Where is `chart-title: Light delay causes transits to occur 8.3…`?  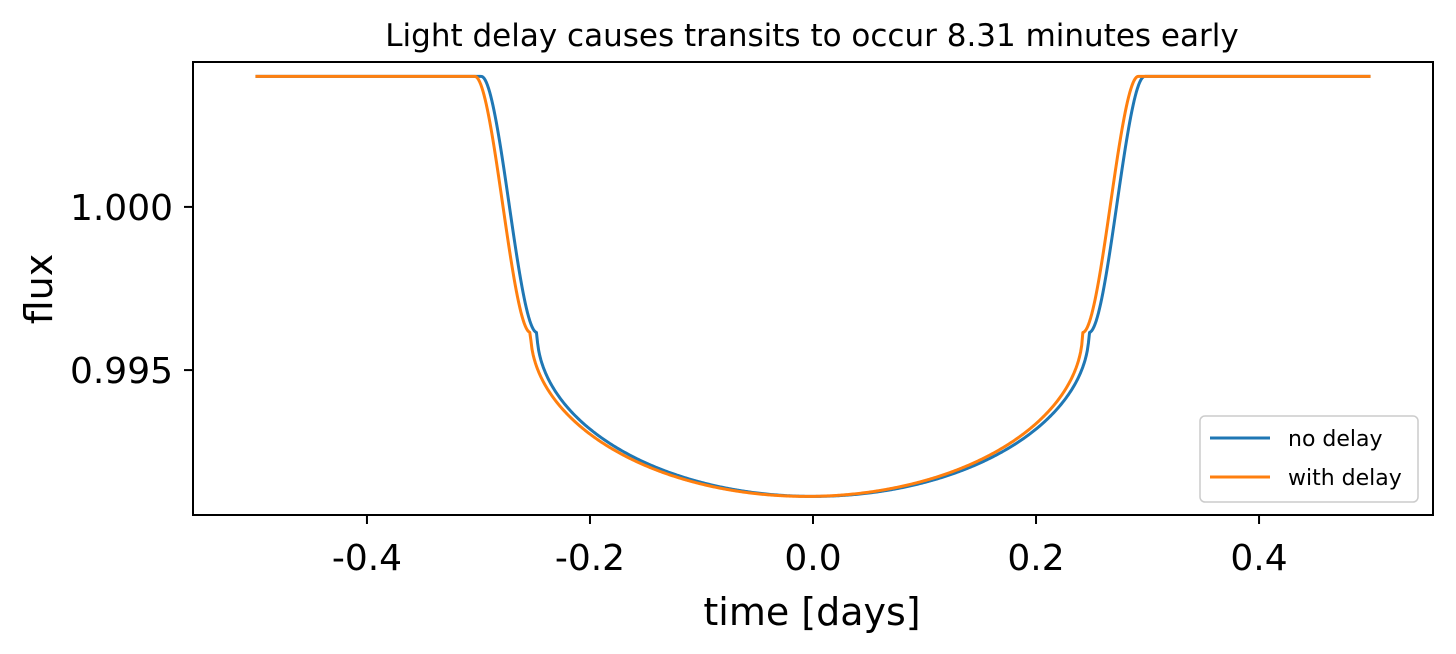
chart-title: Light delay causes transits to occur 8.3… is located at coordinates (811, 36).